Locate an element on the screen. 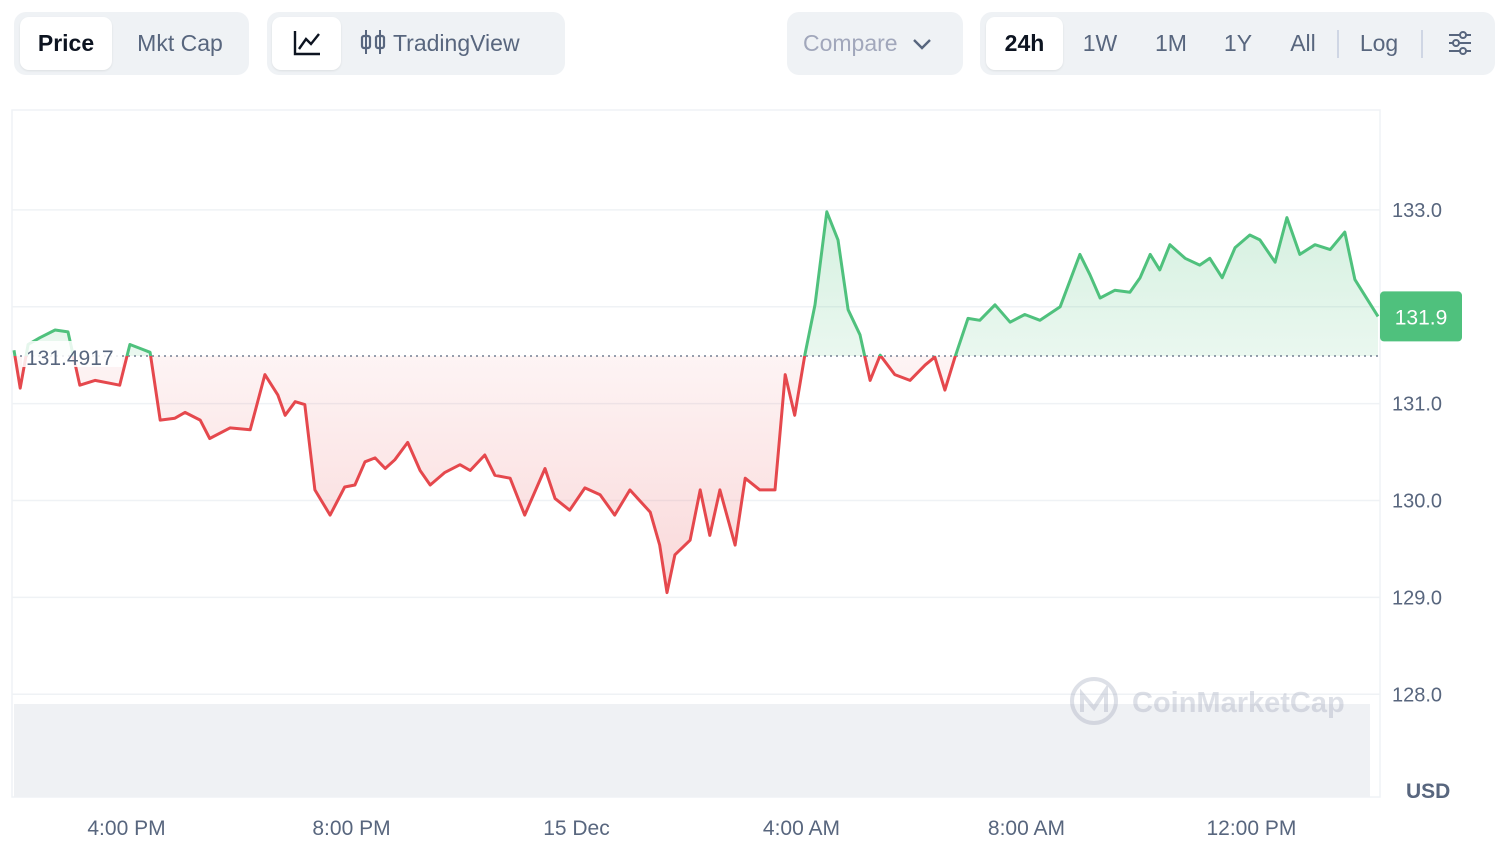 This screenshot has width=1498, height=846. compare-dropdown: Compare is located at coordinates (875, 43).